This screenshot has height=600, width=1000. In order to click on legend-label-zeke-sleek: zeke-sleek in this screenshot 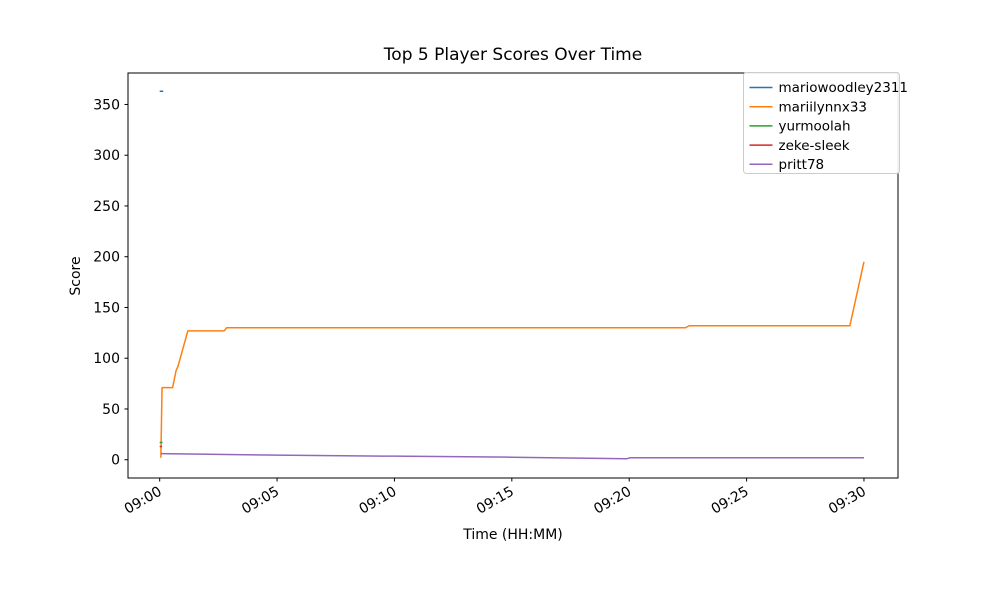, I will do `click(814, 146)`.